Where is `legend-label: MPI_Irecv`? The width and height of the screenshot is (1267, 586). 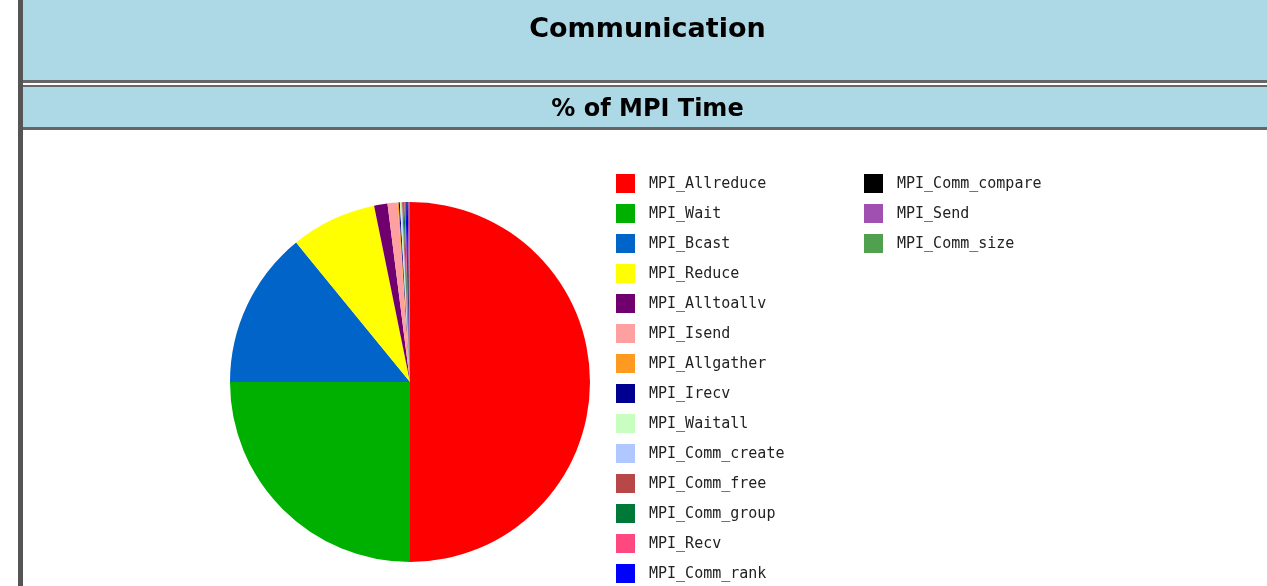 legend-label: MPI_Irecv is located at coordinates (690, 393).